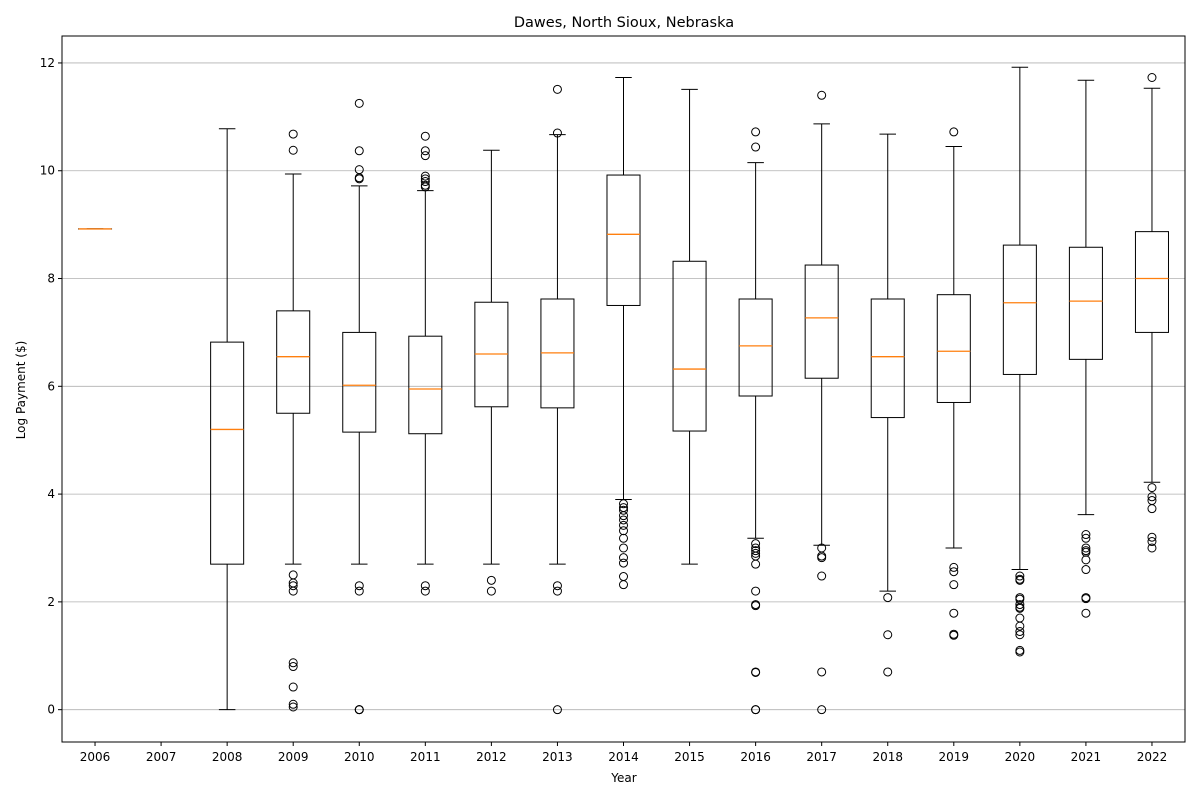 Image resolution: width=1200 pixels, height=804 pixels. What do you see at coordinates (887, 757) in the screenshot?
I see `x-tick-label: 2018` at bounding box center [887, 757].